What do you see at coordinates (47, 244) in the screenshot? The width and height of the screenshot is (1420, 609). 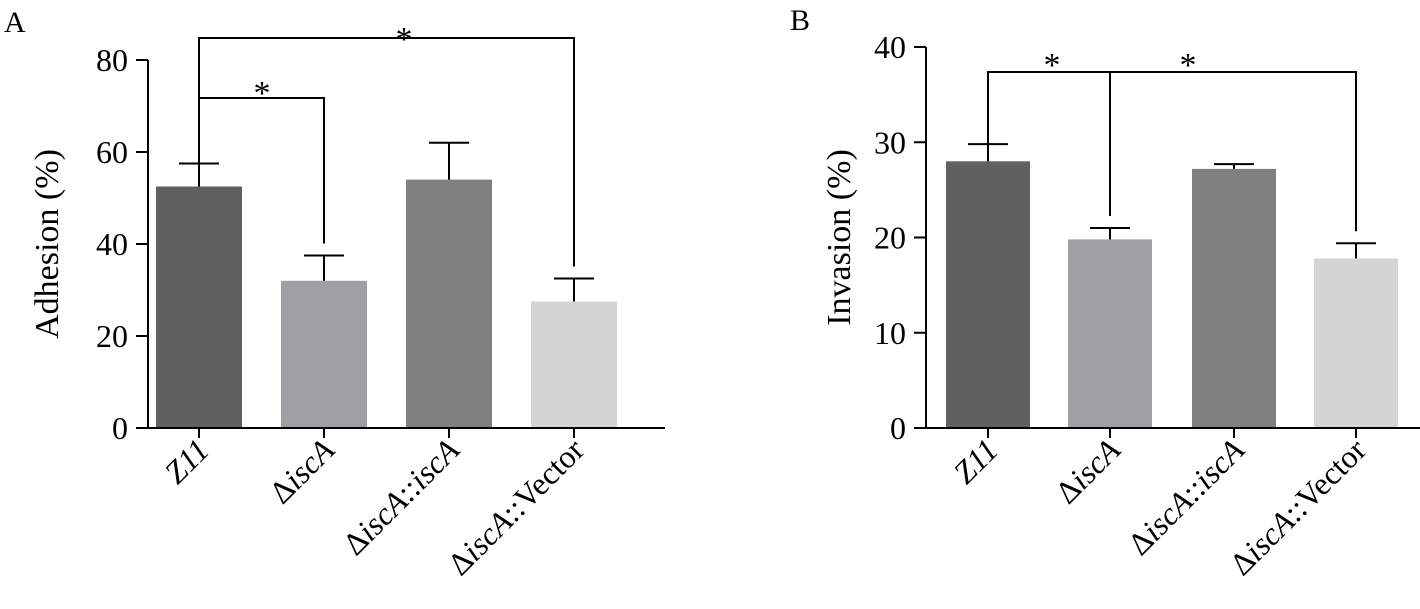 I see `y-axis-title: Adhesion (%)` at bounding box center [47, 244].